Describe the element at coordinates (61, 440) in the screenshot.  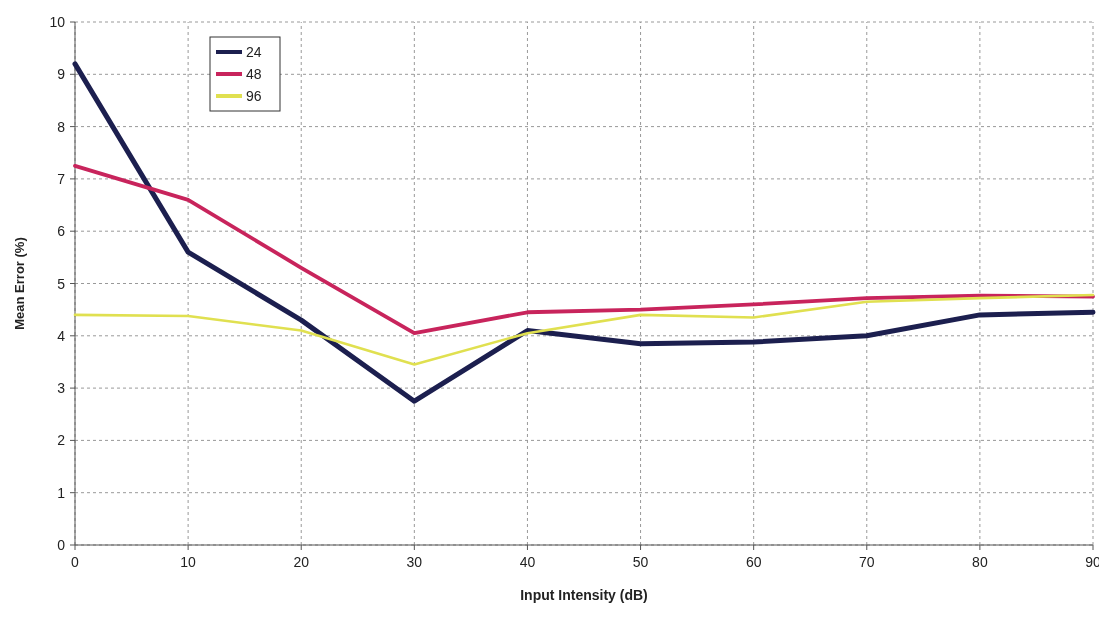
I see `y-tick-label: 2` at that location.